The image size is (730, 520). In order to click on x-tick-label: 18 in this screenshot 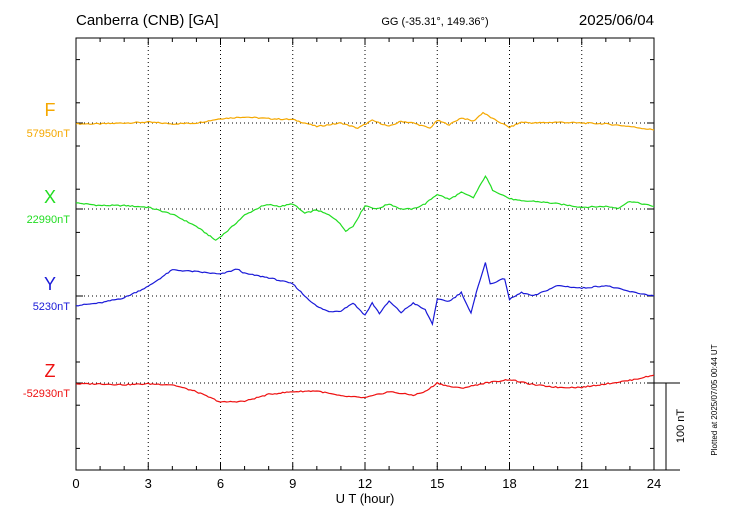, I will do `click(509, 483)`.